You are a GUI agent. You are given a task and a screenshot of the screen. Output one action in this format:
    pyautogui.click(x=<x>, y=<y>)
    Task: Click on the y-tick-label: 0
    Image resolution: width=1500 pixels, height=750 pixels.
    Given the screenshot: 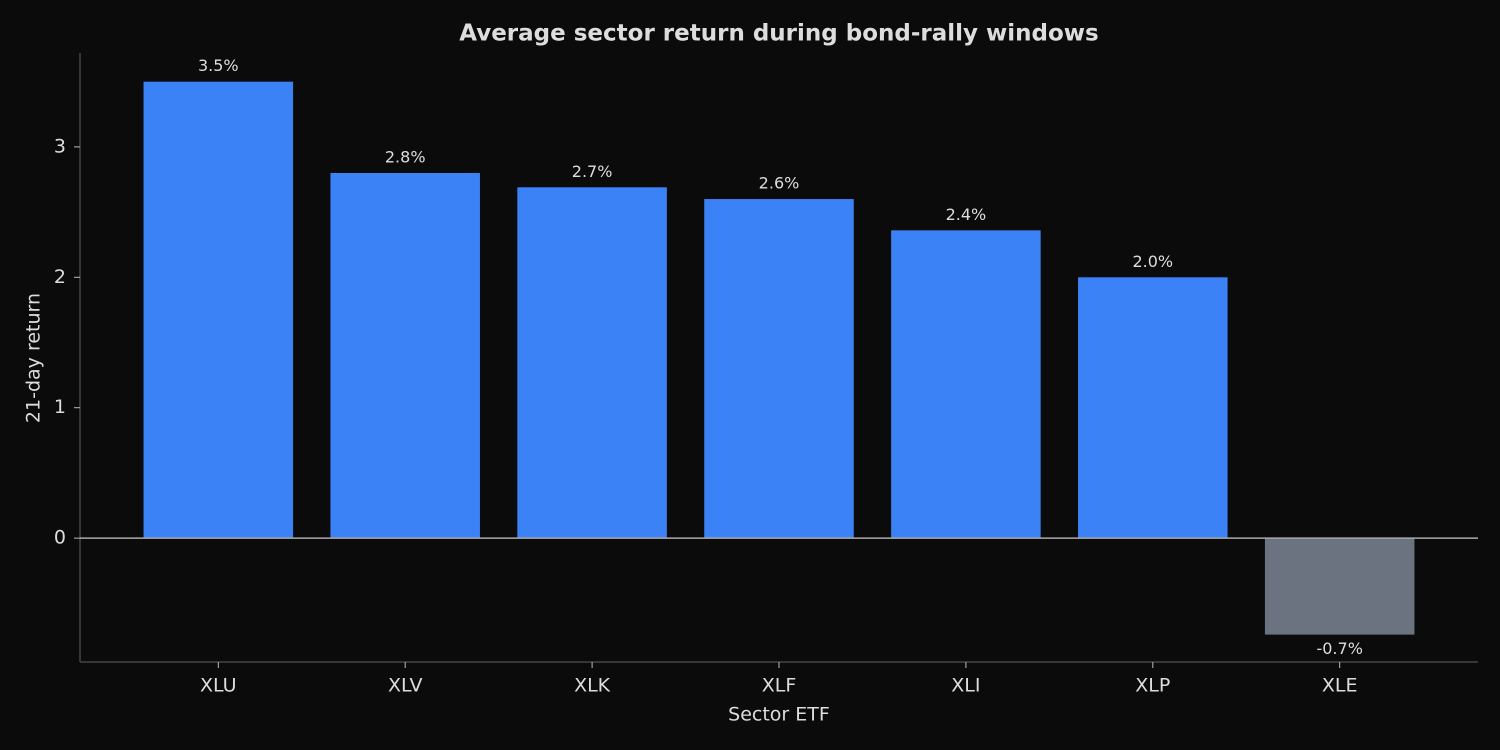 What is the action you would take?
    pyautogui.click(x=60, y=538)
    